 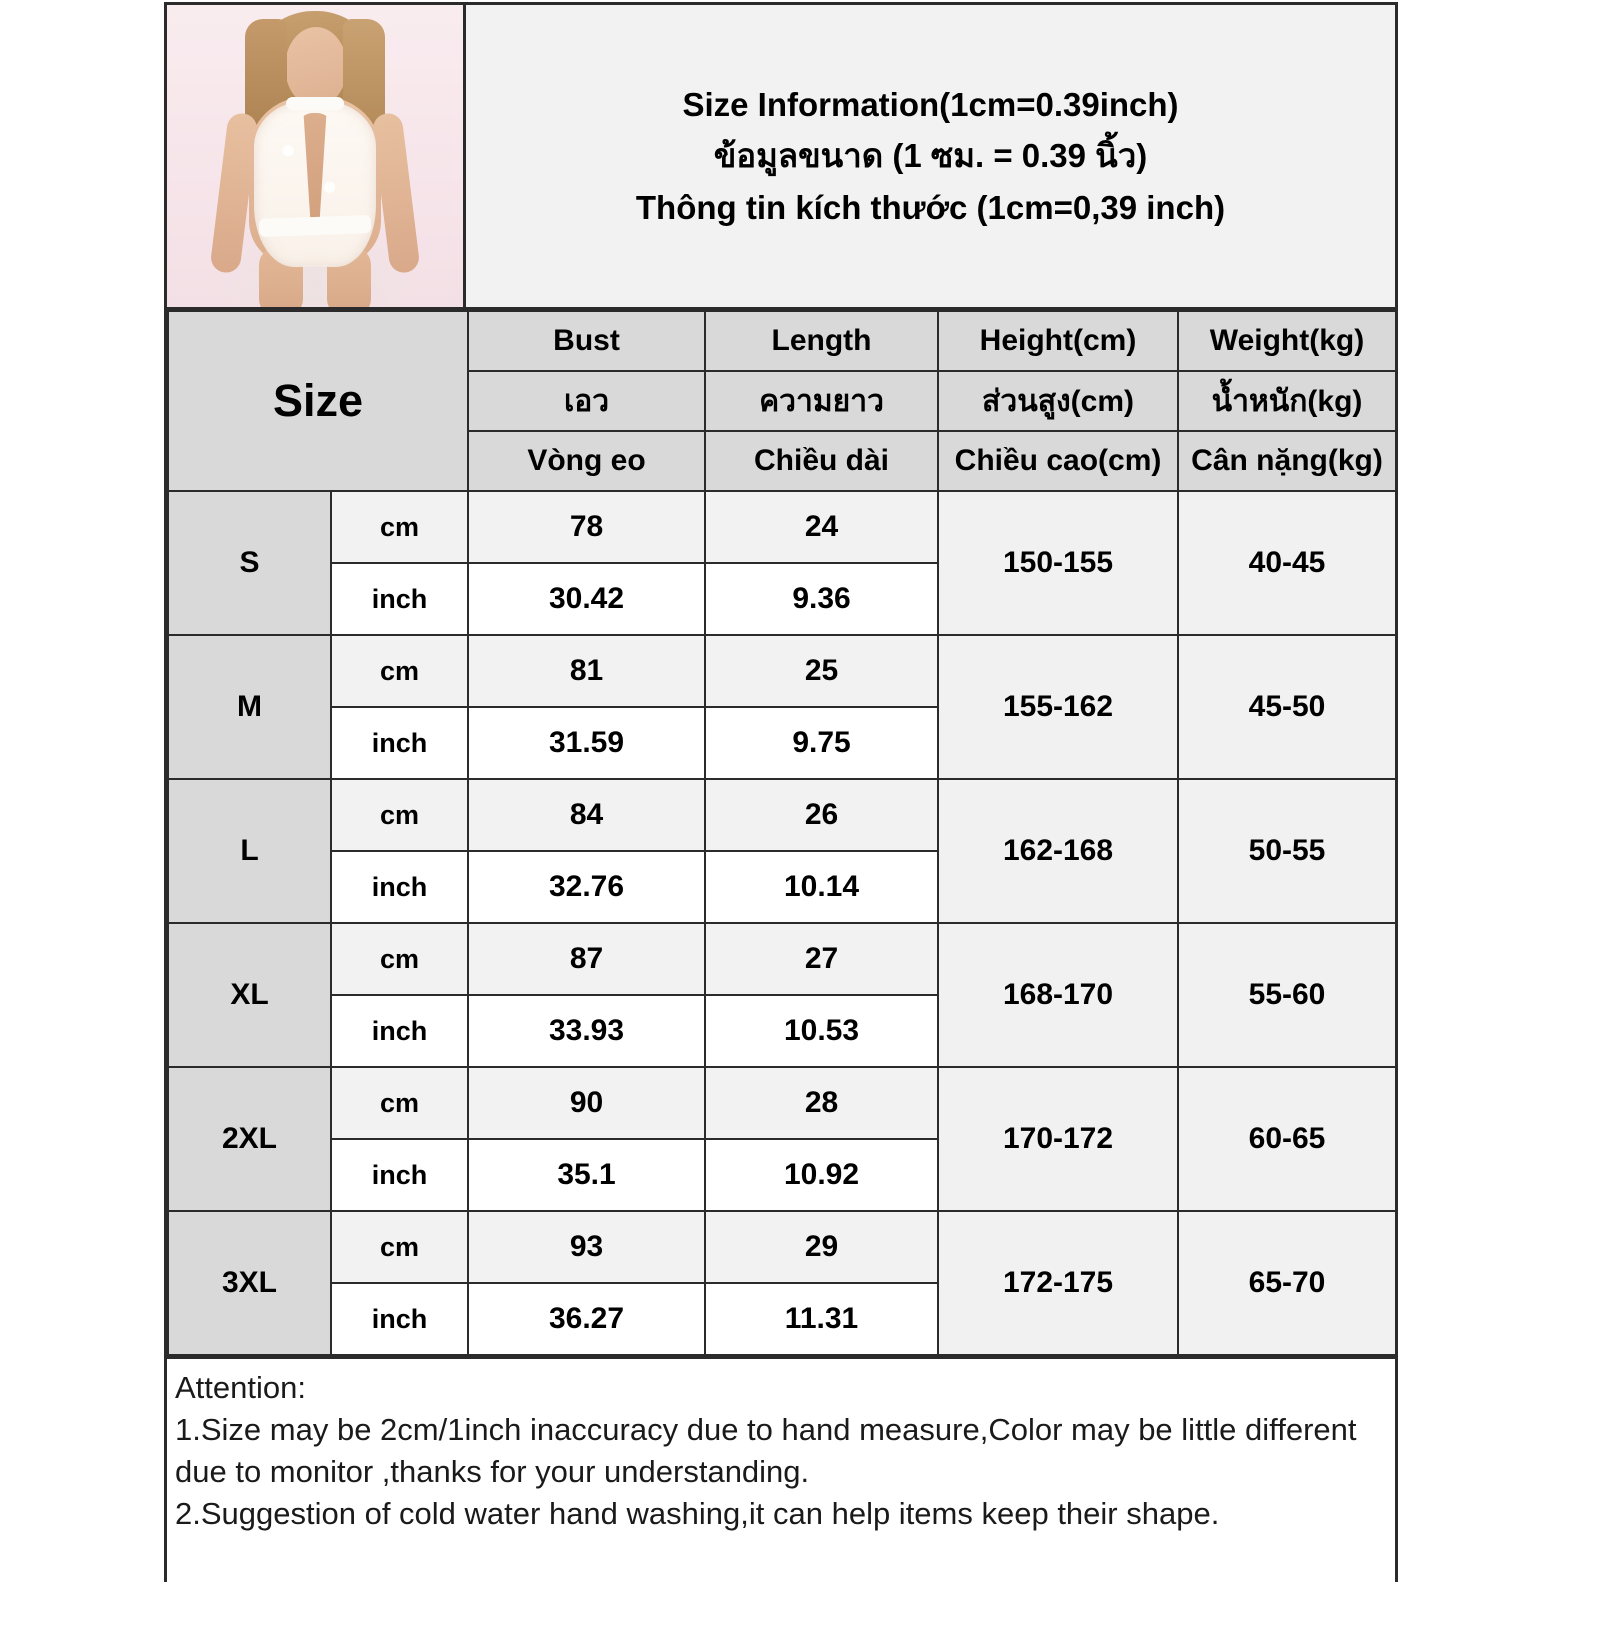 I want to click on weight-range: 50-55, so click(x=1287, y=851).